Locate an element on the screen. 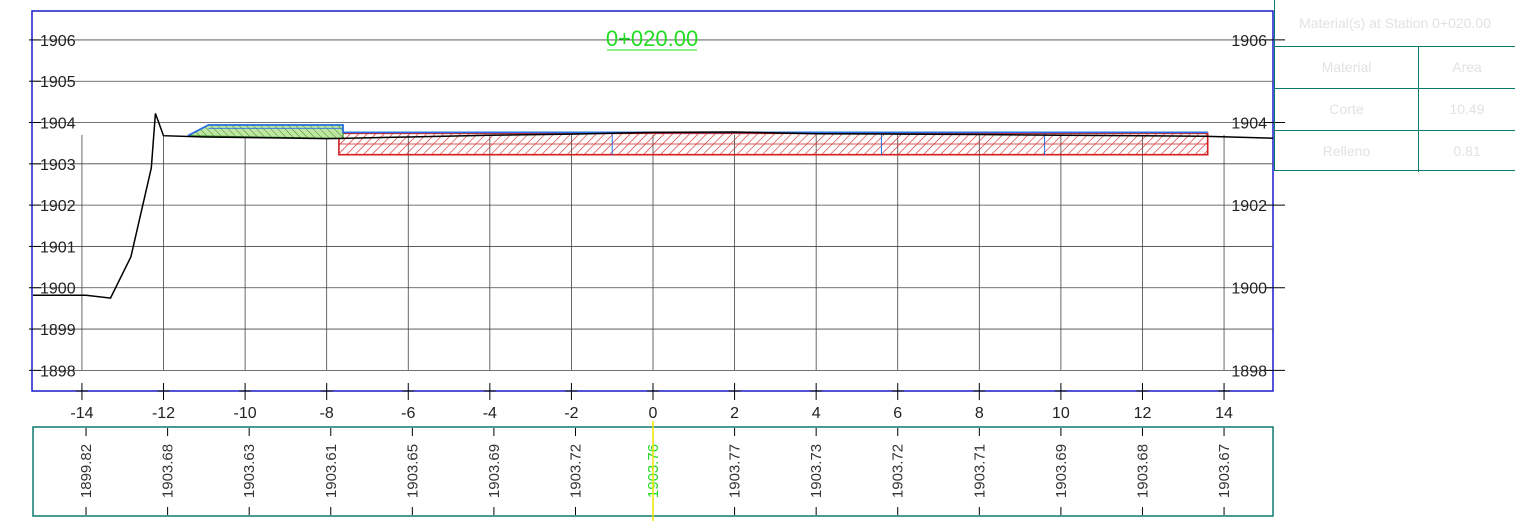  x-tick-label: -6 is located at coordinates (408, 413).